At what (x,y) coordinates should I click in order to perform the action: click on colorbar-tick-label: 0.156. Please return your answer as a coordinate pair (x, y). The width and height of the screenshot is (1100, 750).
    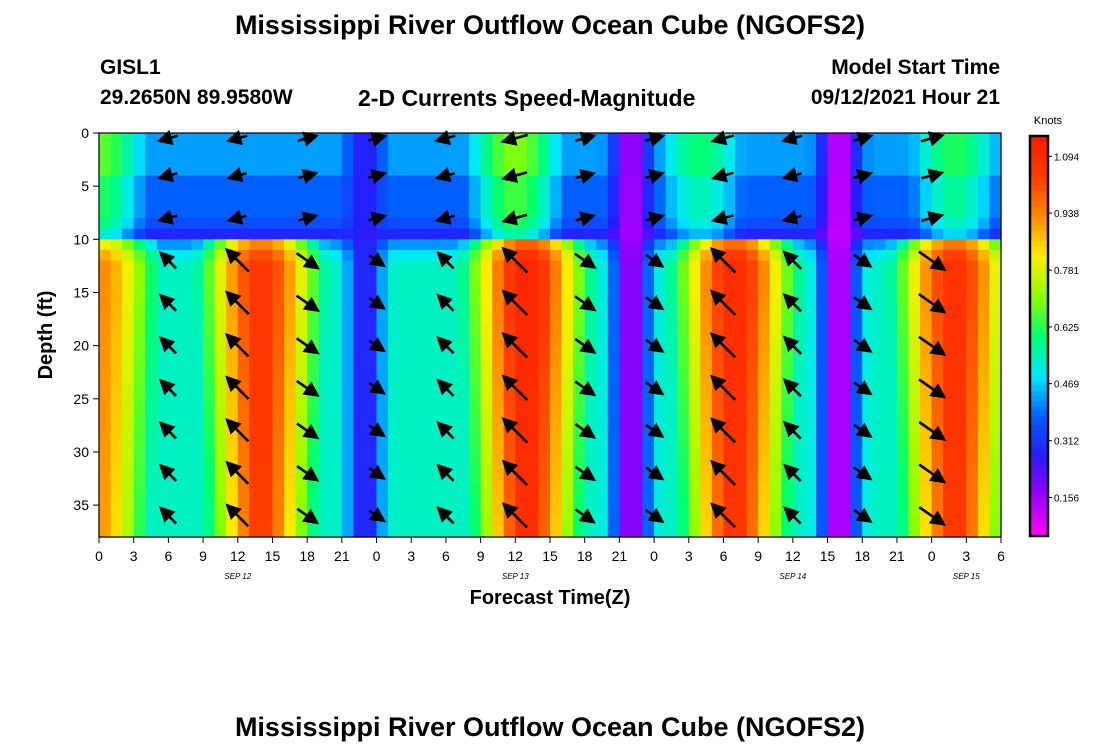
    Looking at the image, I should click on (1066, 498).